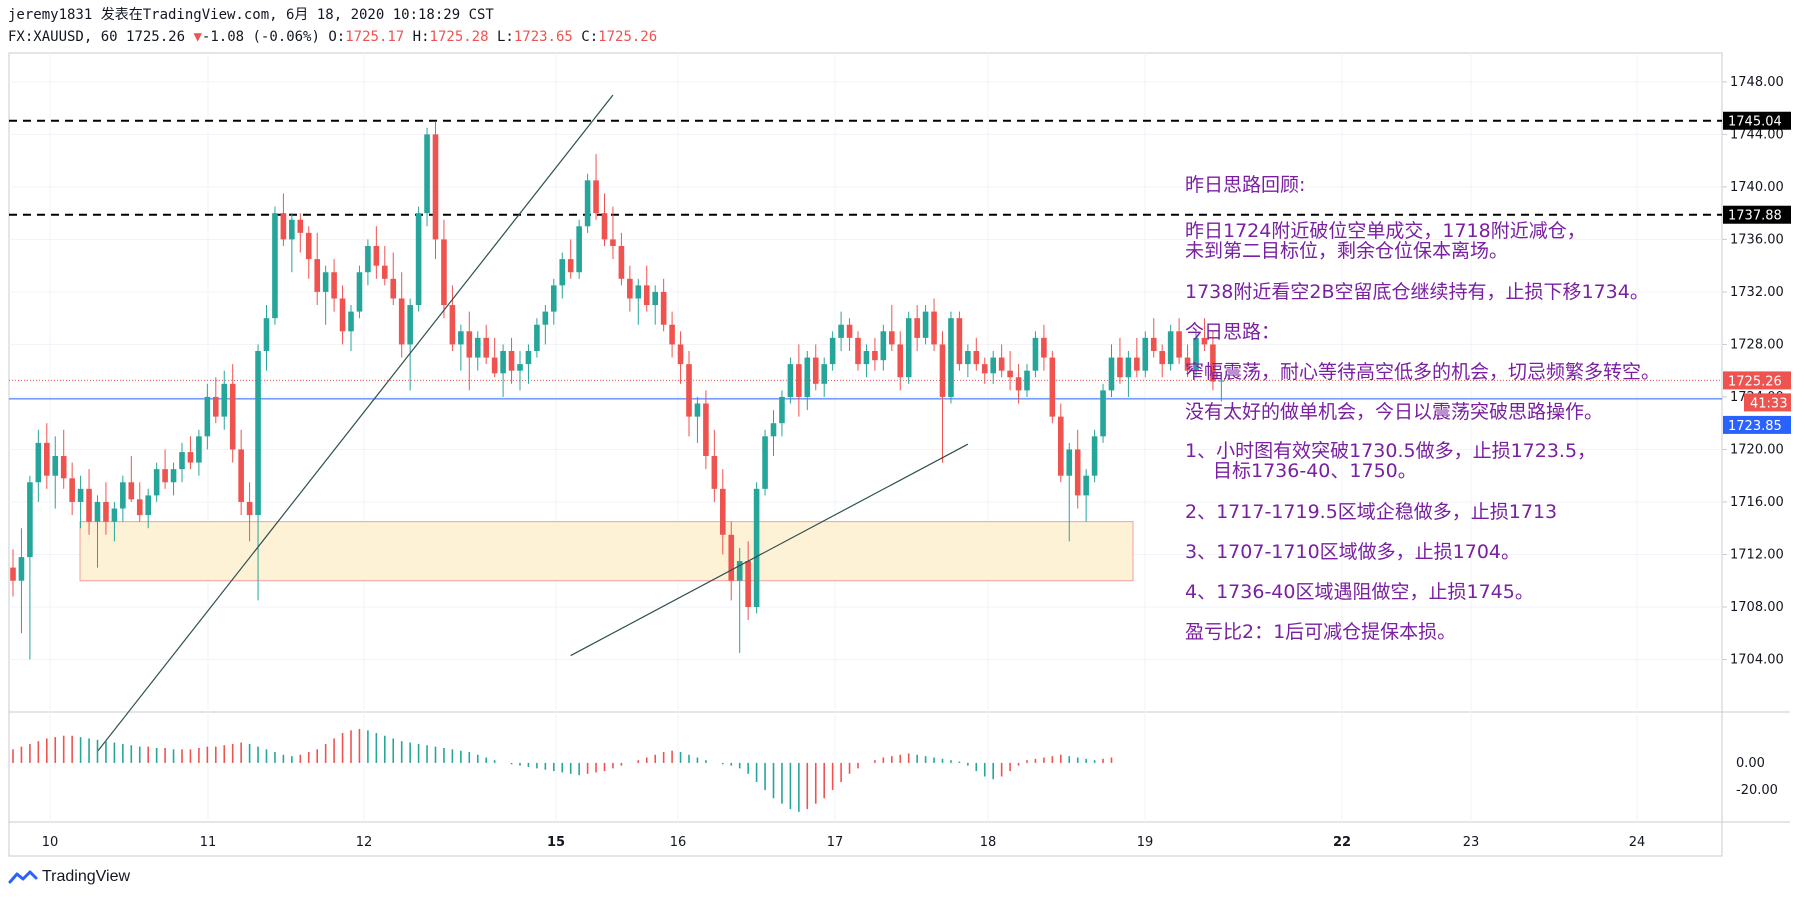 The image size is (1805, 904). What do you see at coordinates (50, 842) in the screenshot?
I see `time-label: 10` at bounding box center [50, 842].